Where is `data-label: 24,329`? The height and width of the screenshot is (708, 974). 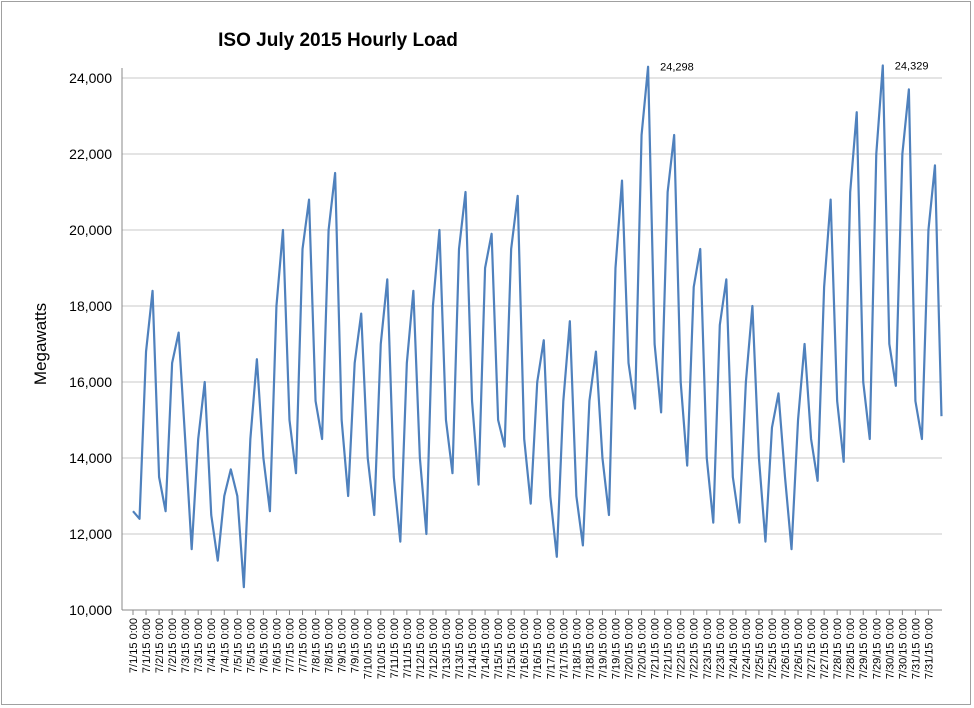
data-label: 24,329 is located at coordinates (912, 66).